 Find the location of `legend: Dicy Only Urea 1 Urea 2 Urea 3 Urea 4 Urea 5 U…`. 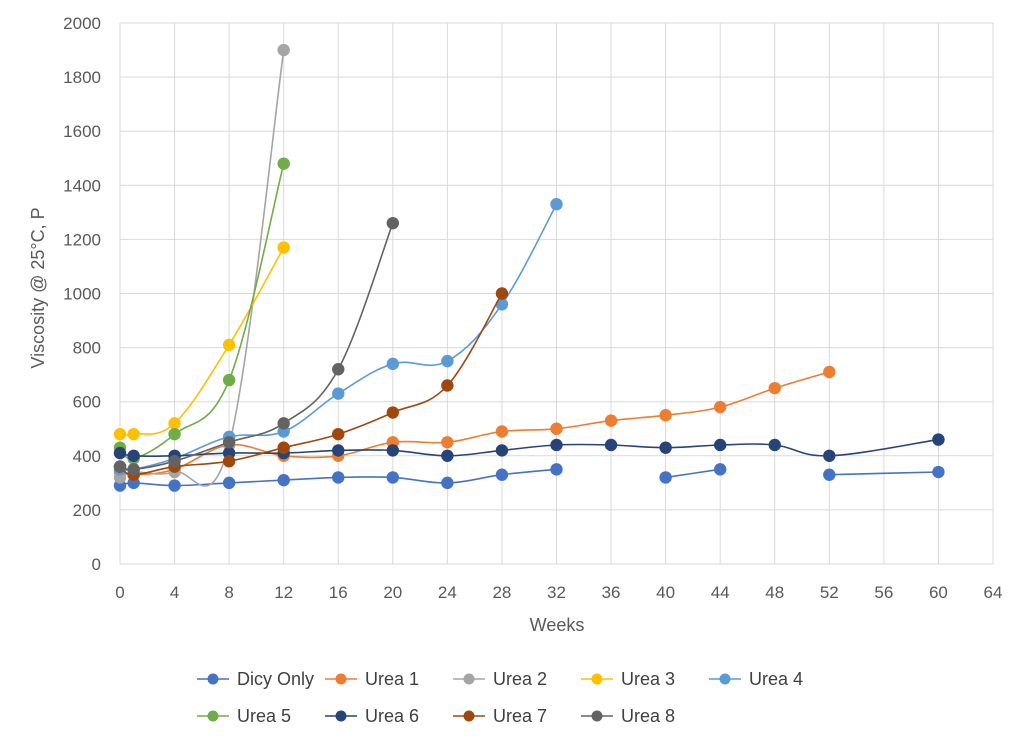

legend: Dicy Only Urea 1 Urea 2 Urea 3 Urea 4 Urea 5 U… is located at coordinates (500, 697).